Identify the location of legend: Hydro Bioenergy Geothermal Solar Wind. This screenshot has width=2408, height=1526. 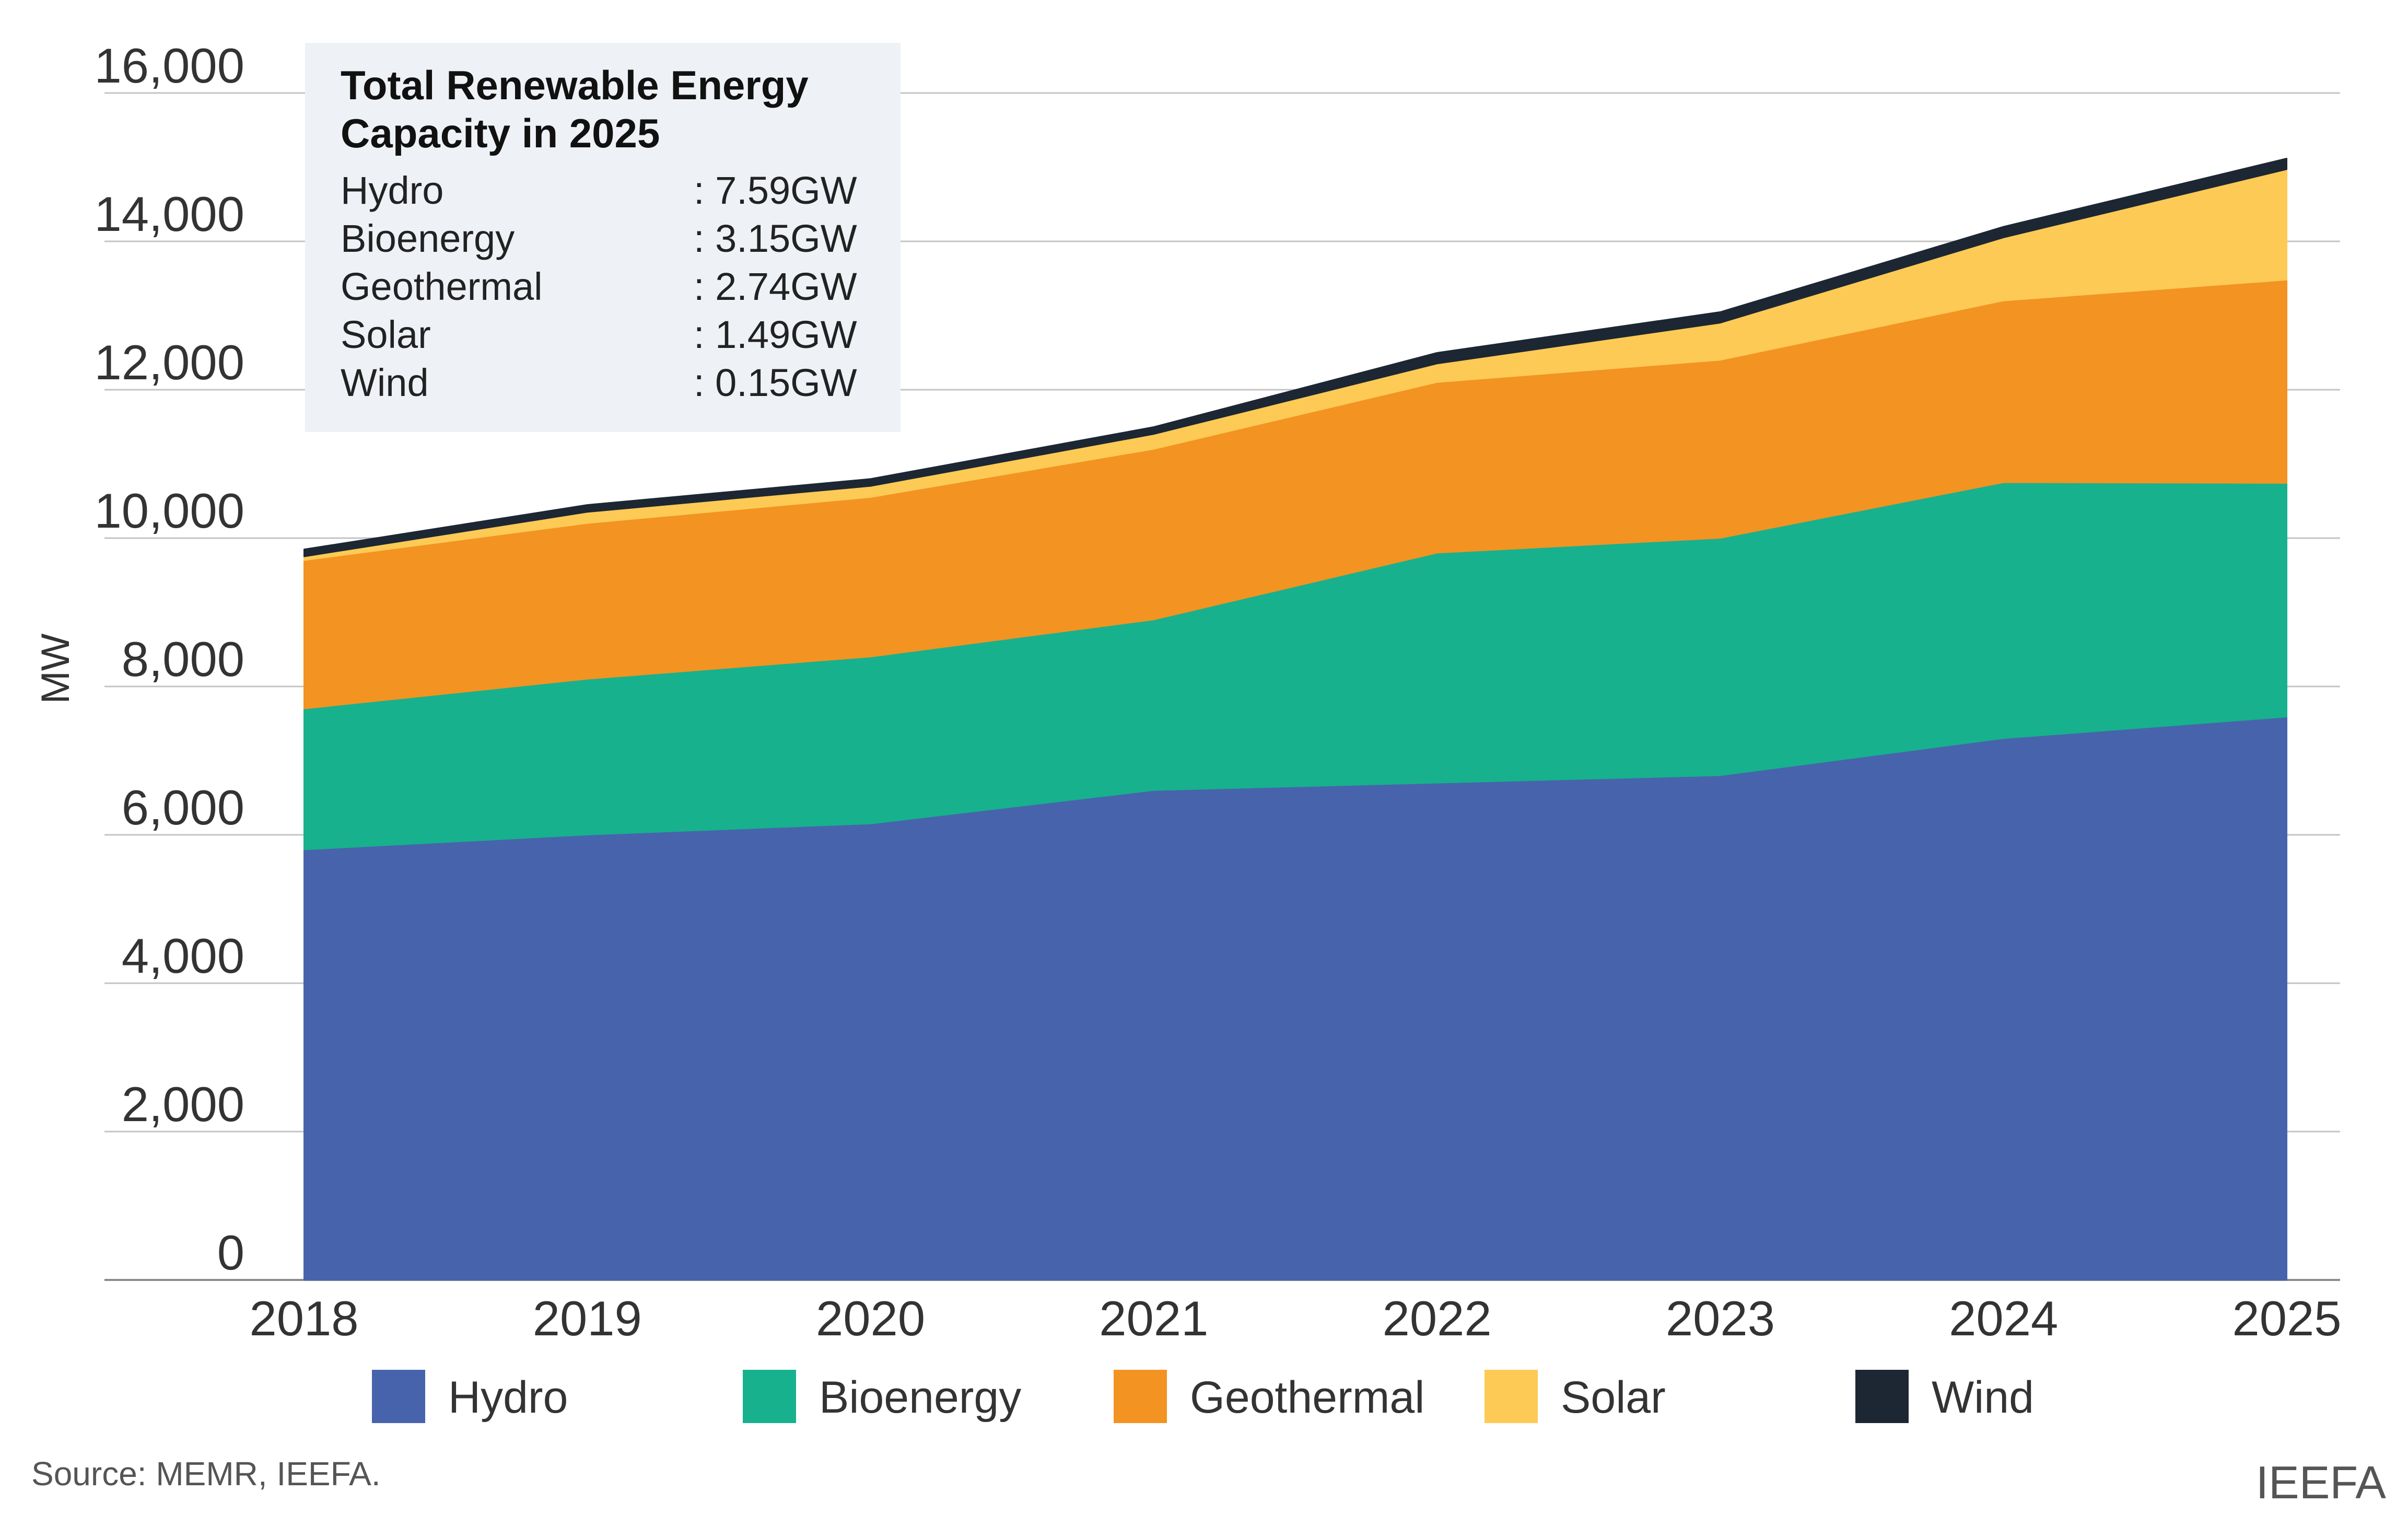
(1203, 1396).